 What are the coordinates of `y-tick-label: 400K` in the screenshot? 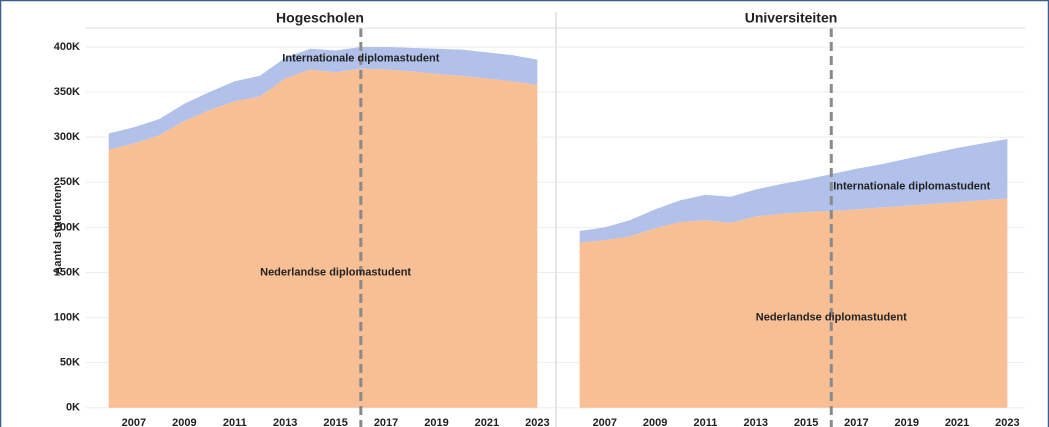 It's located at (67, 47).